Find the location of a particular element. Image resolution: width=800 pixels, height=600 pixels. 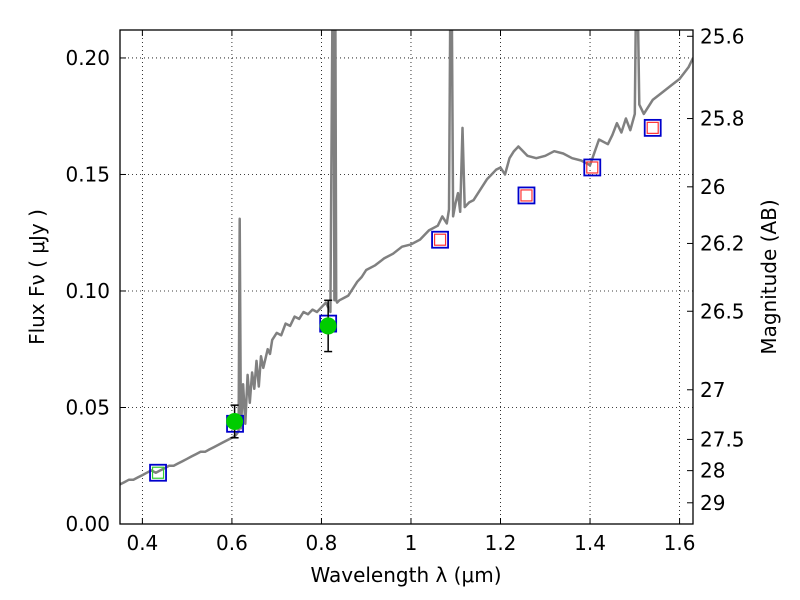

x-tick-label: 1.4 is located at coordinates (590, 543).